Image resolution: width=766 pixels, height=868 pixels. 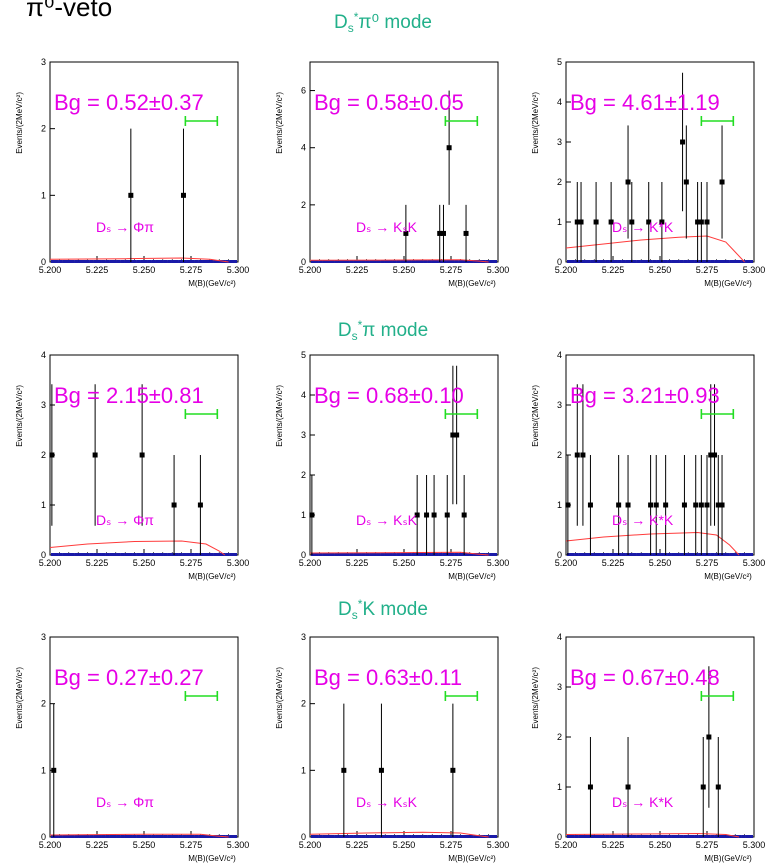 What do you see at coordinates (129, 677) in the screenshot?
I see `plot-6-bg-label: Bg = 0.27±0.27` at bounding box center [129, 677].